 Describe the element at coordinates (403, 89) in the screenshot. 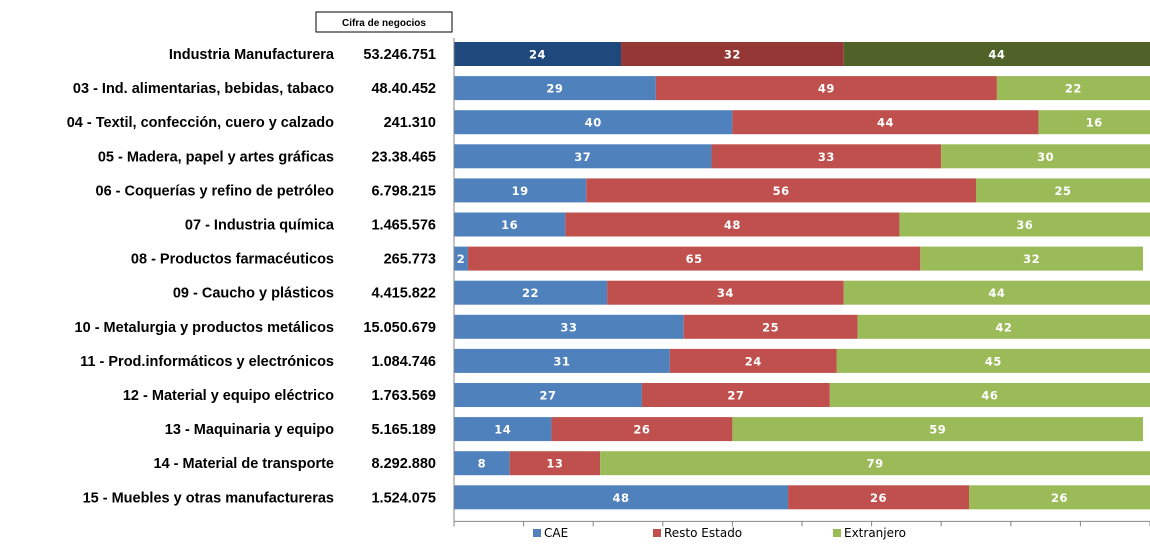

I see `cifra-negocios-value: 48.40.452` at that location.